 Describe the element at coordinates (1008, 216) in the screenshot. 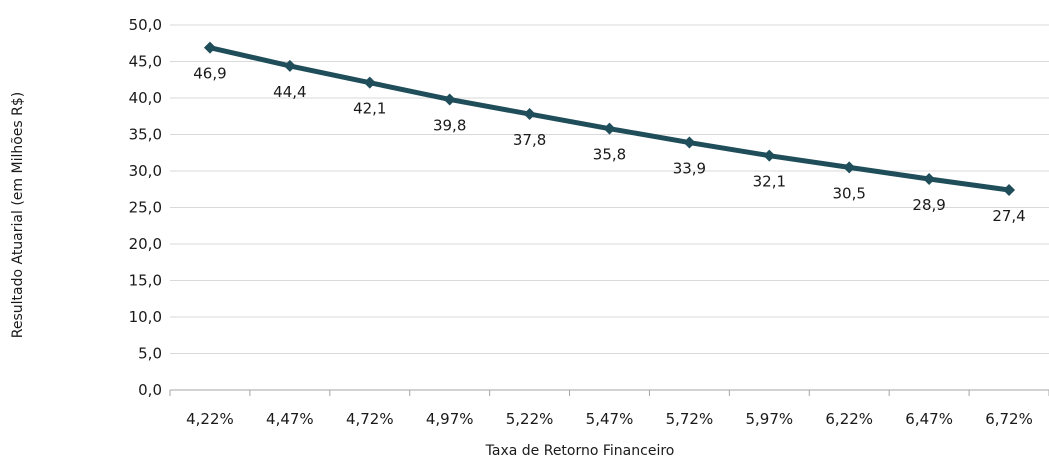

I see `data-label: 27,4` at that location.